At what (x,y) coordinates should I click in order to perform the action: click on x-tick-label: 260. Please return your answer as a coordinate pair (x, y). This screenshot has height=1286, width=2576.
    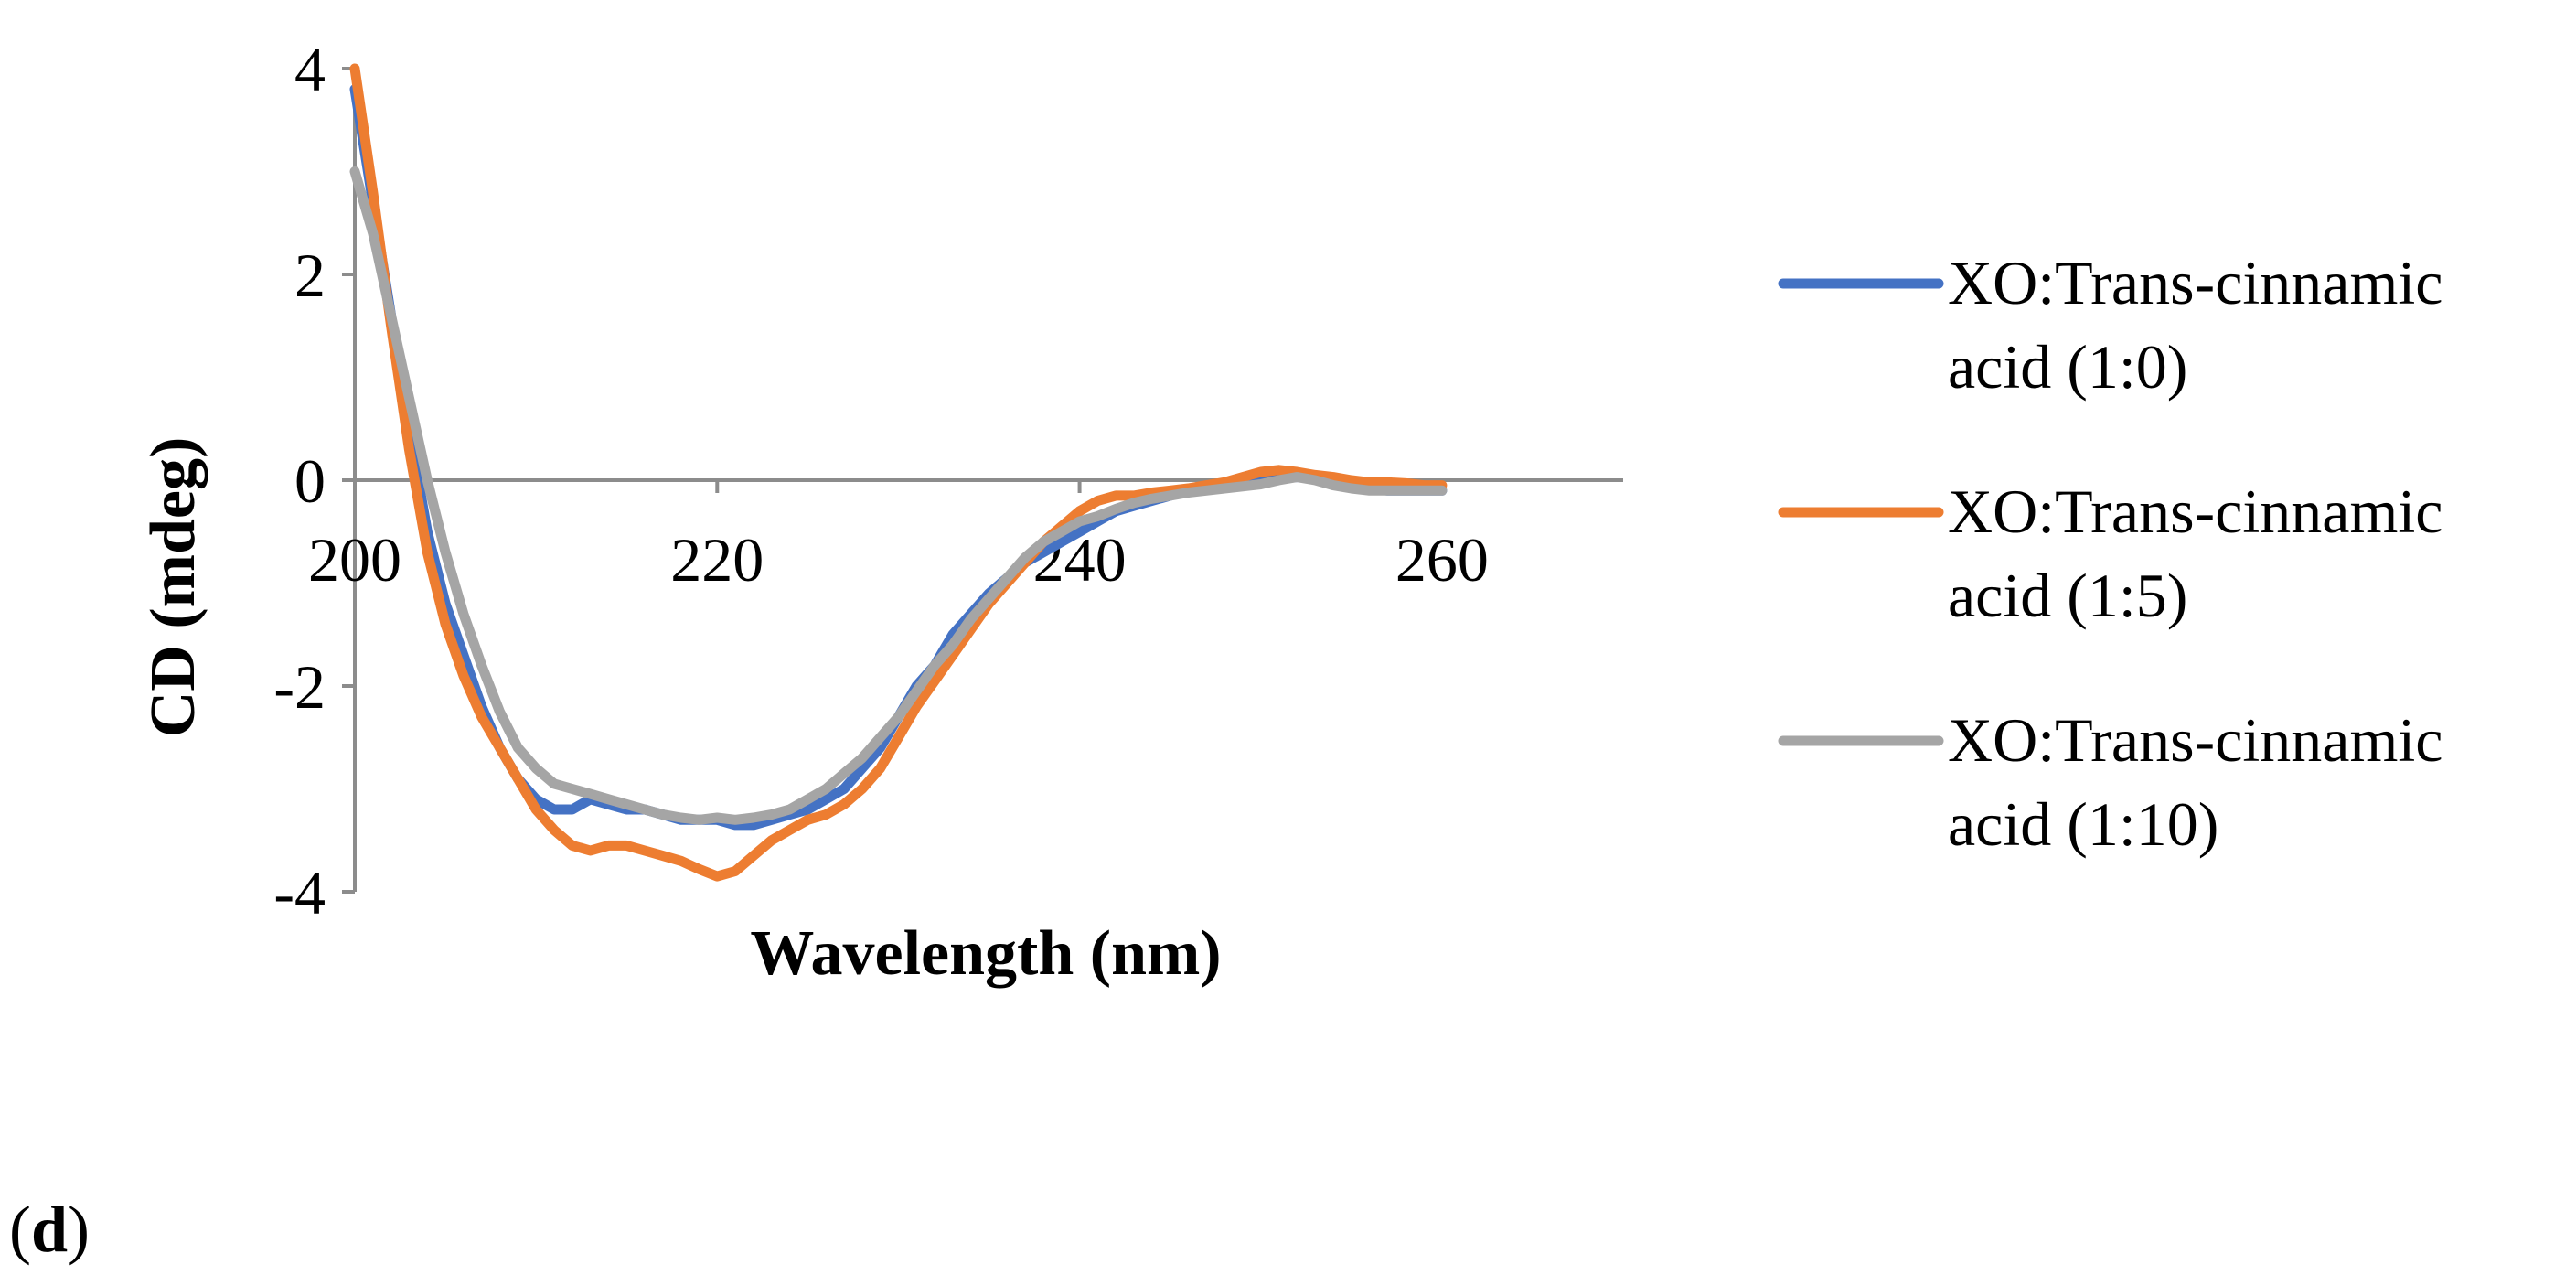
    Looking at the image, I should click on (1442, 560).